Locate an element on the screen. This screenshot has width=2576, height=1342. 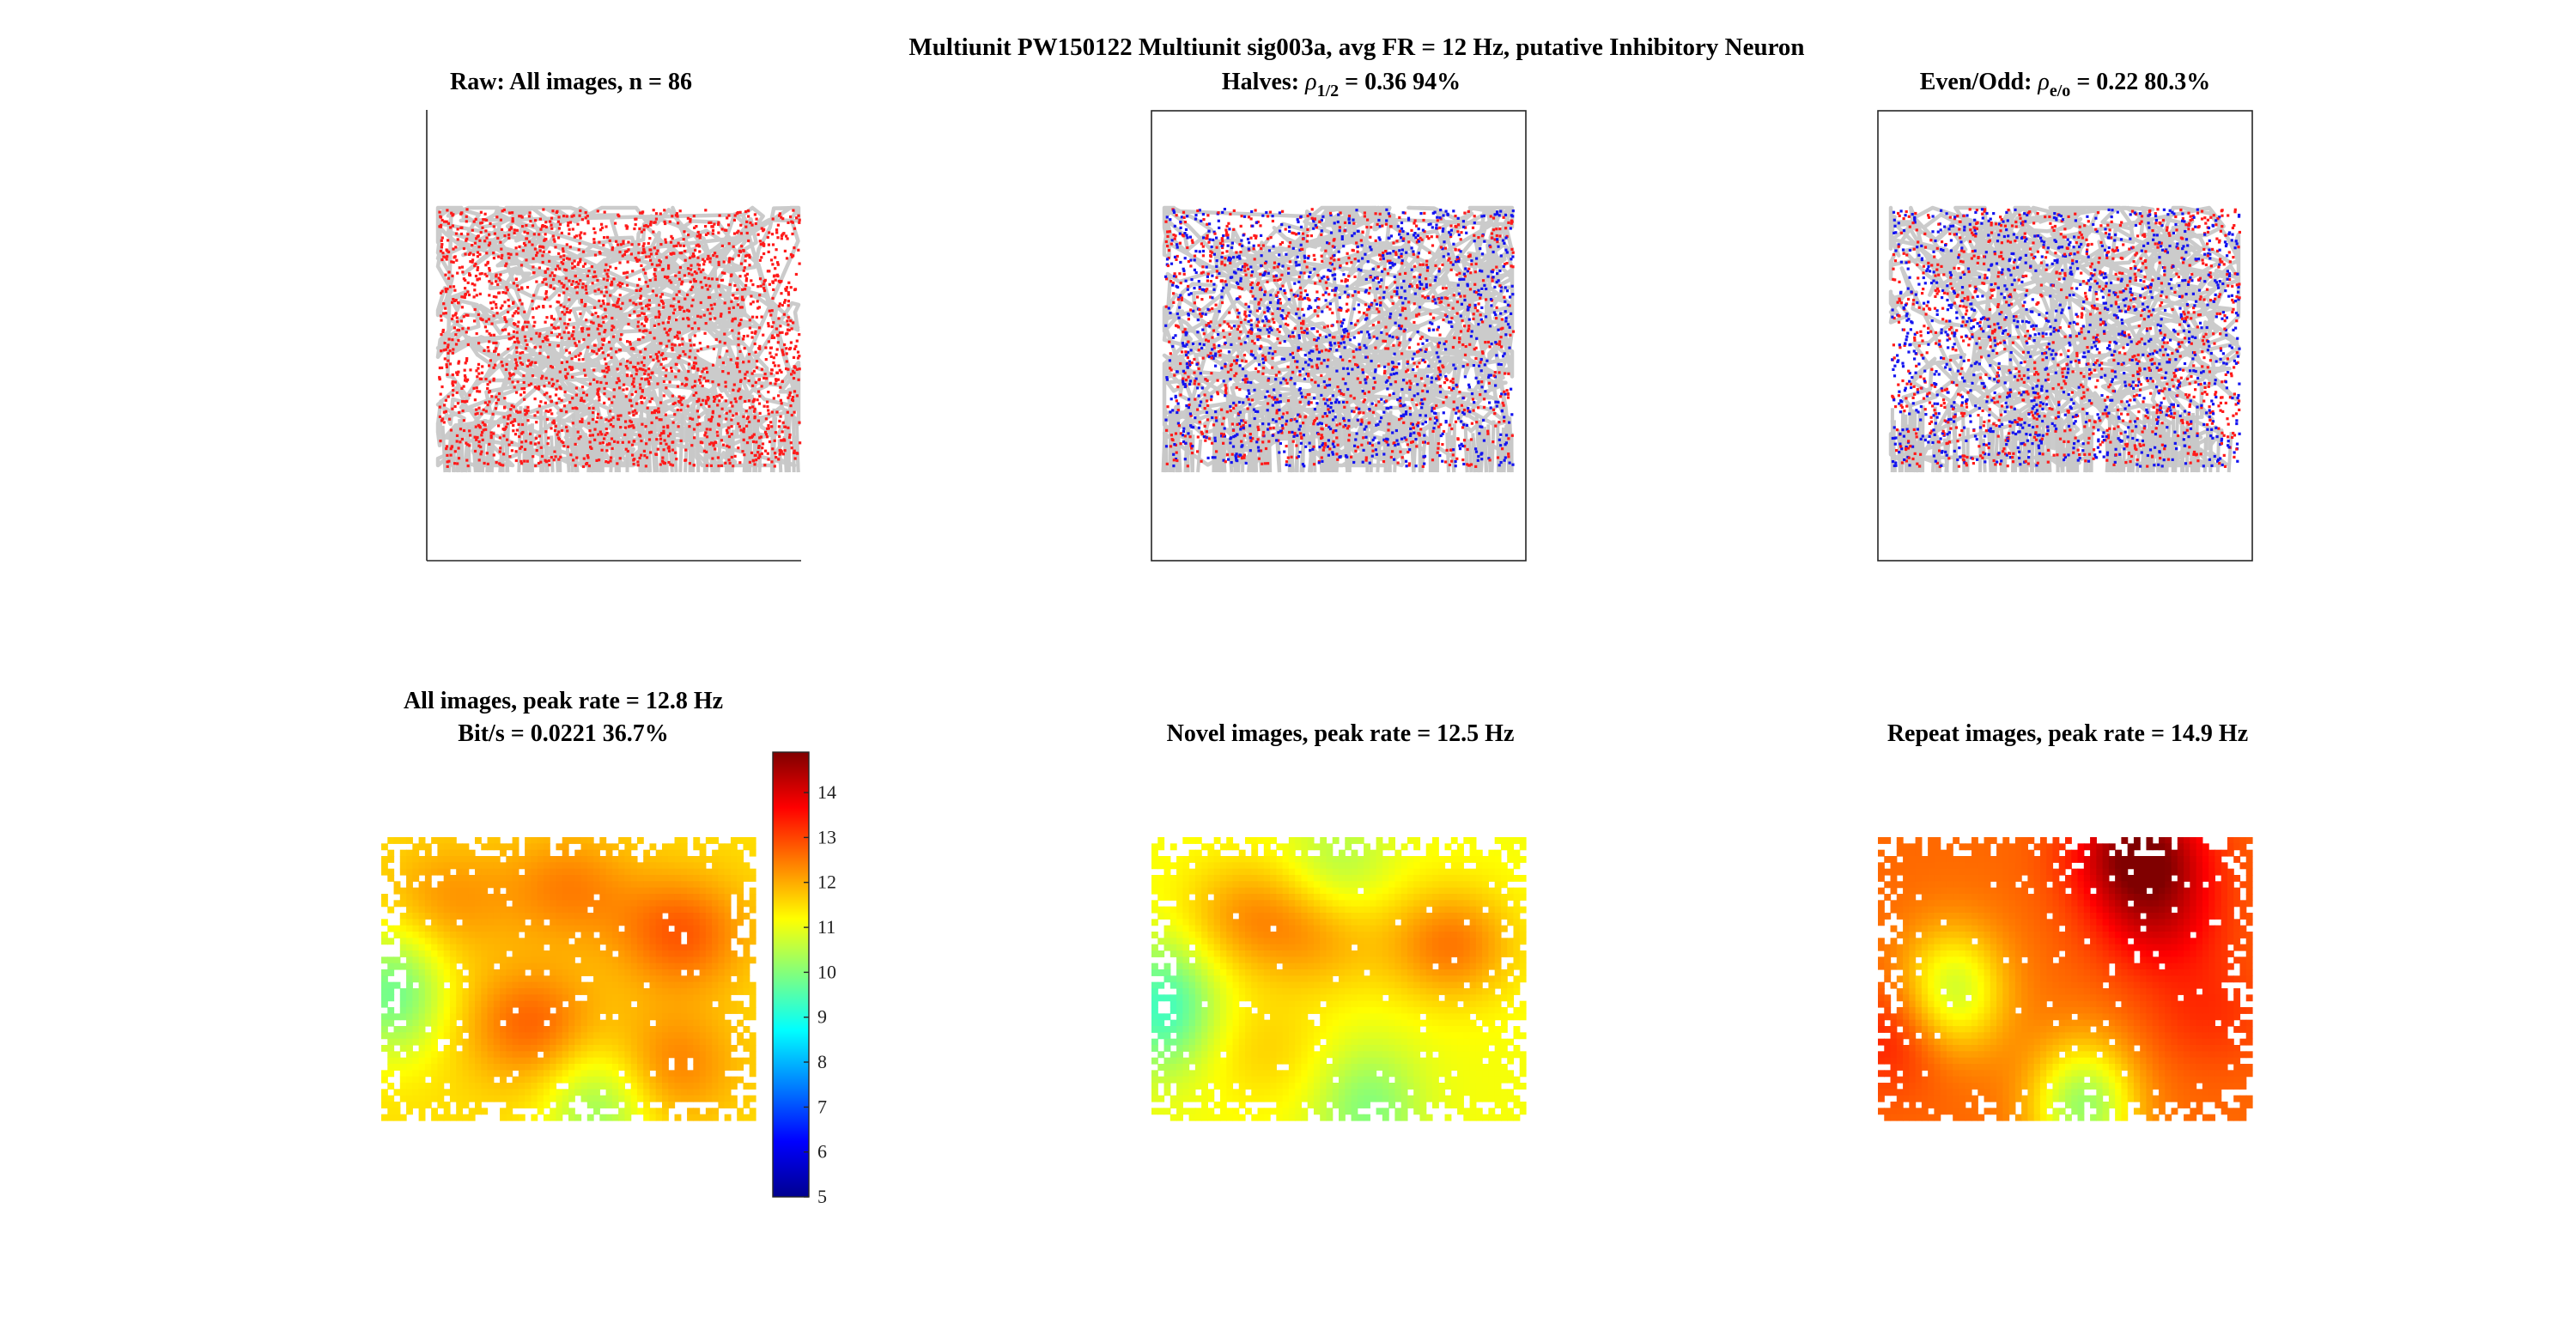
evenodd-title-suffix: = 0.22 80.3% is located at coordinates (2140, 82).